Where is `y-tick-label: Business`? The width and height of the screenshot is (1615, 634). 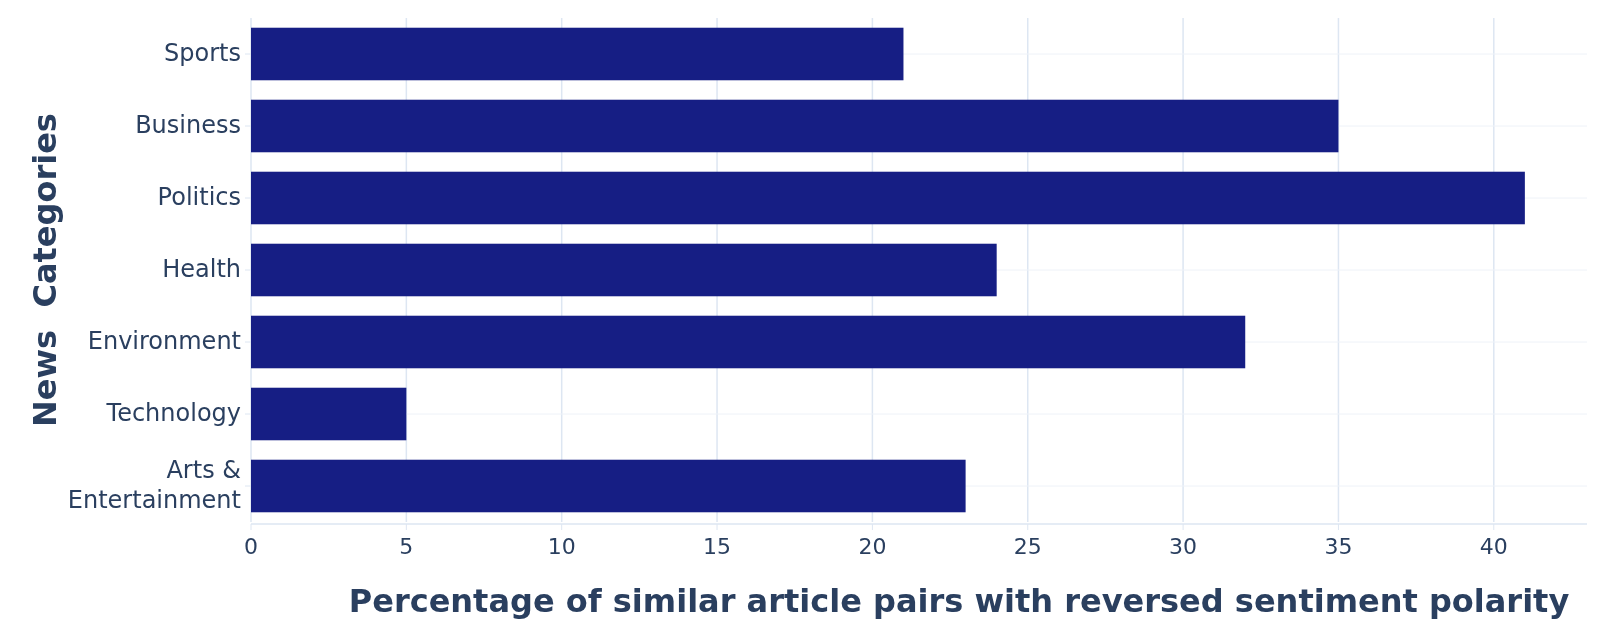
y-tick-label: Business is located at coordinates (188, 125).